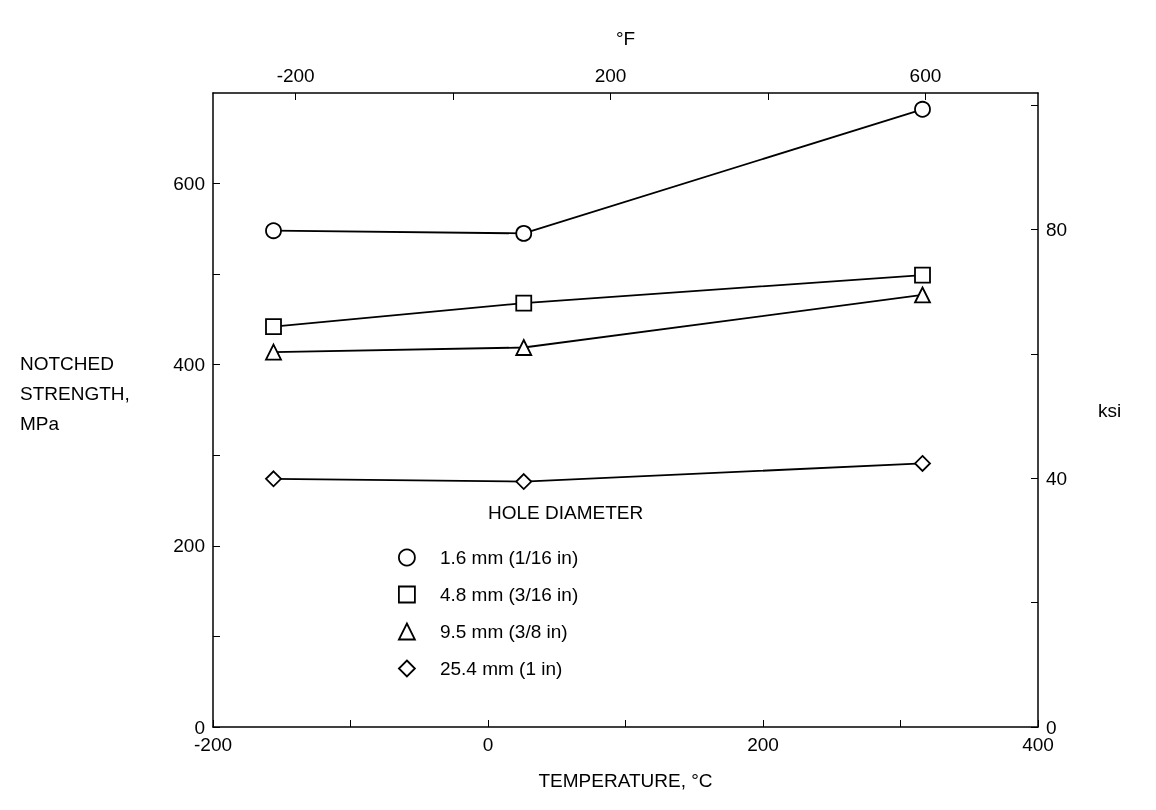 This screenshot has width=1156, height=810. I want to click on y-tick-label: 600, so click(189, 184).